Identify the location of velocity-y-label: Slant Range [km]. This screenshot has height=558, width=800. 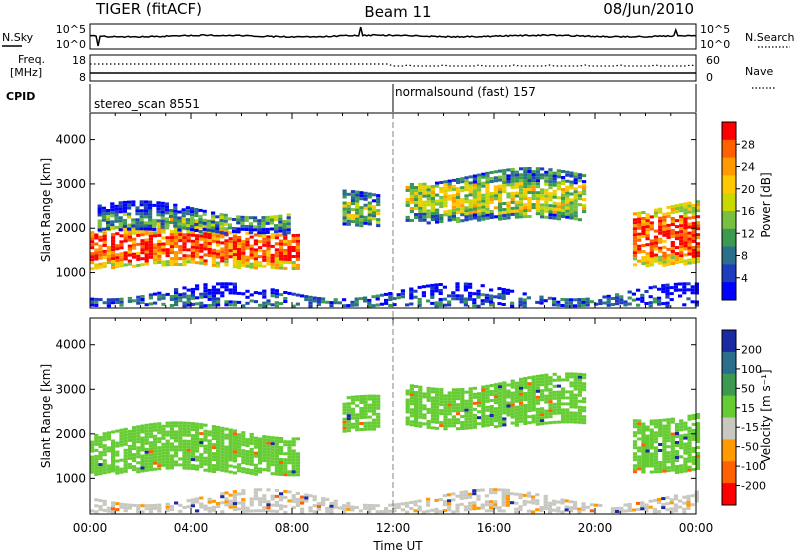
(46, 416).